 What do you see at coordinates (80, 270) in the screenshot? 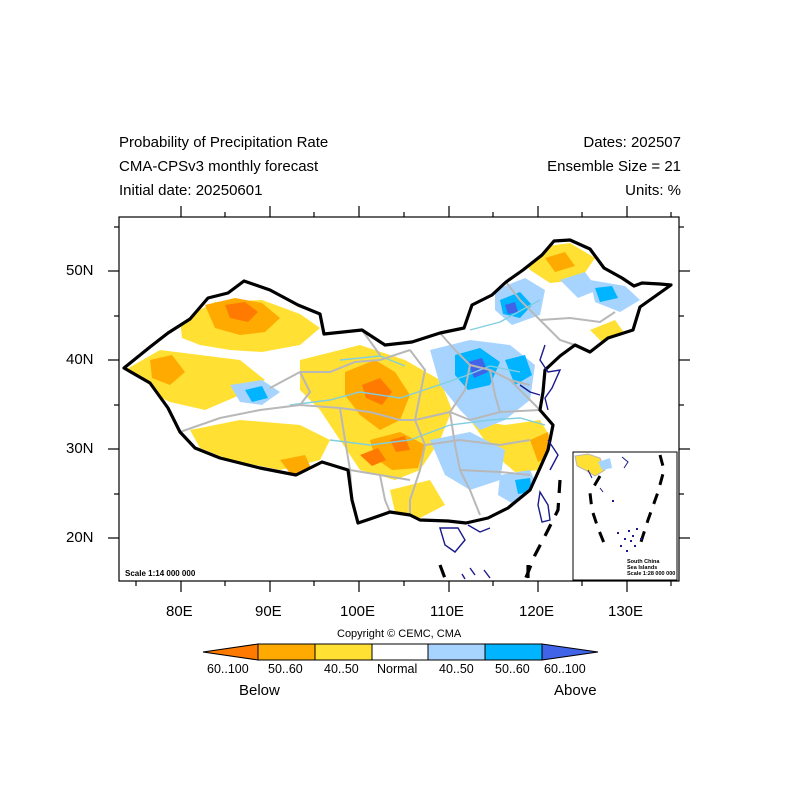
I see `lat-tick-50n: 50N` at bounding box center [80, 270].